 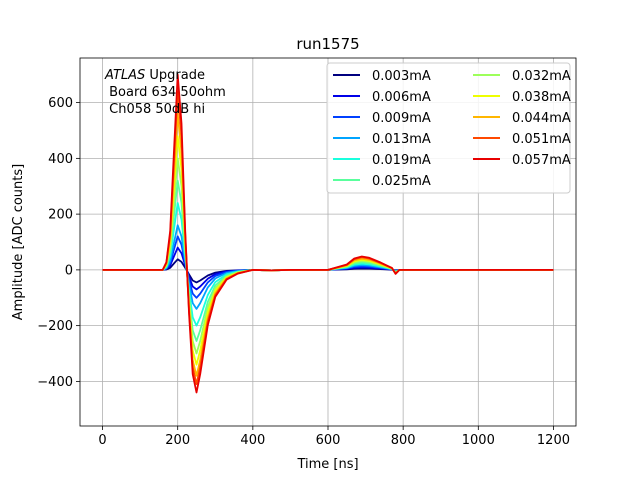 What do you see at coordinates (18, 242) in the screenshot?
I see `y-axis-label: Amplitude [ADC counts]` at bounding box center [18, 242].